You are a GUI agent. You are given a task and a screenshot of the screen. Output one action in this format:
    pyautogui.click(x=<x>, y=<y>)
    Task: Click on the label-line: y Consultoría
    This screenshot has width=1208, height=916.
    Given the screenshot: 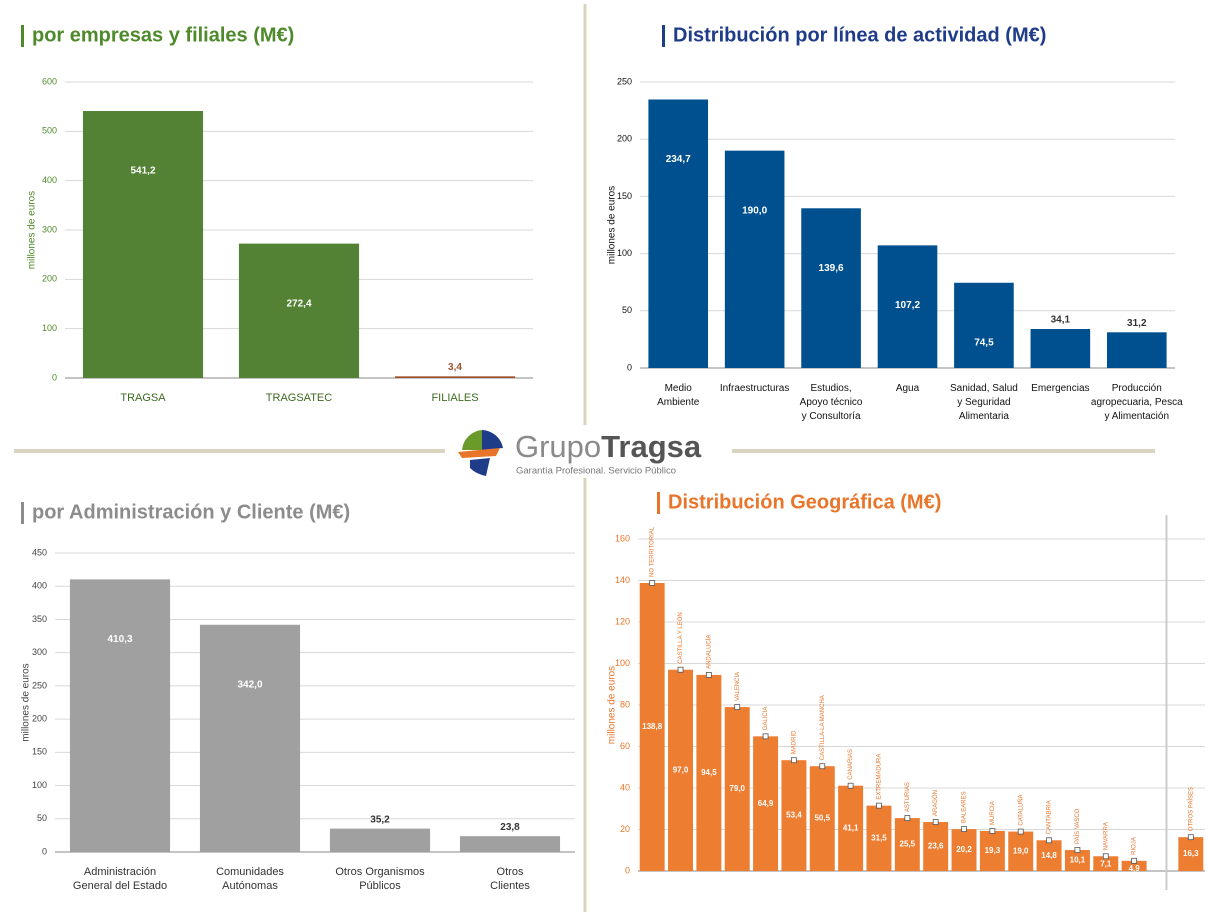 What is the action you would take?
    pyautogui.click(x=831, y=416)
    